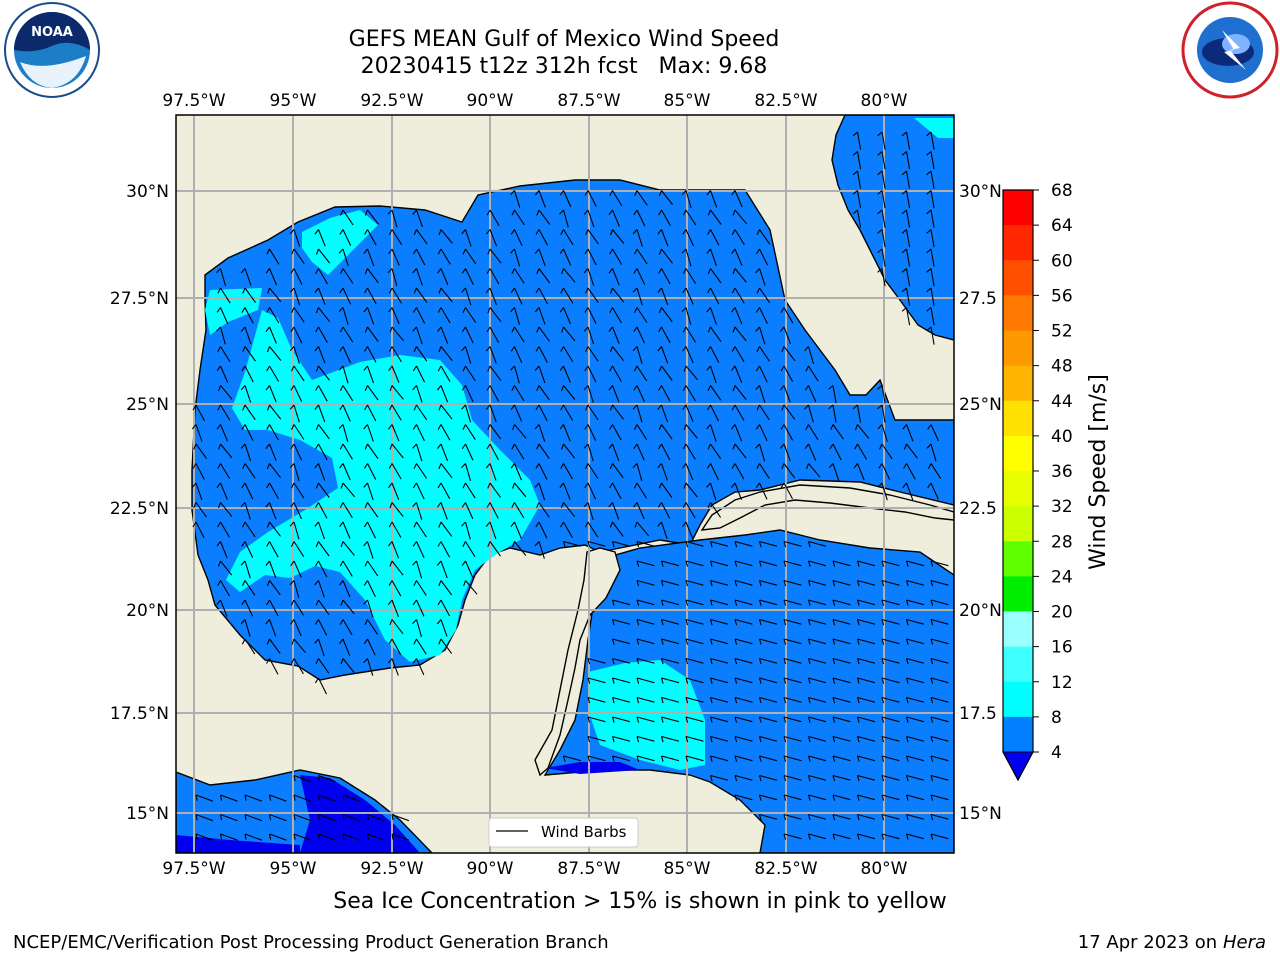  What do you see at coordinates (1056, 718) in the screenshot?
I see `colorbar-tick-label: 8` at bounding box center [1056, 718].